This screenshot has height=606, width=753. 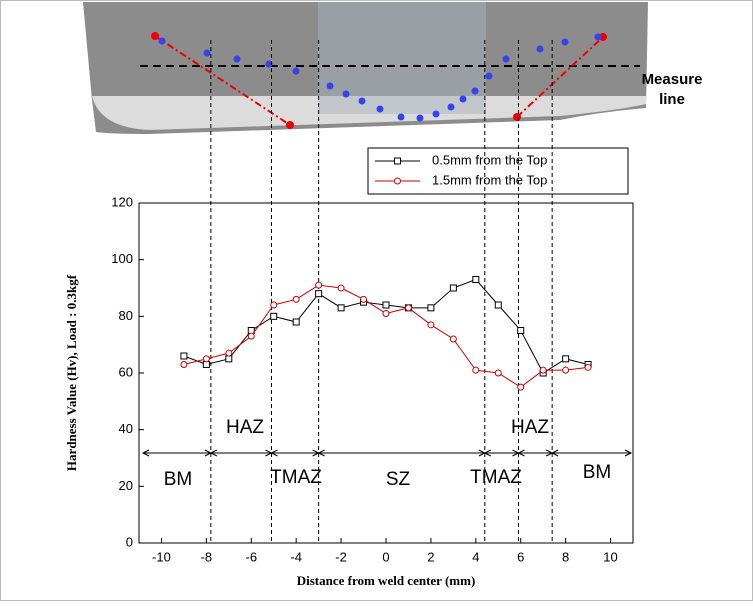 What do you see at coordinates (341, 556) in the screenshot?
I see `x-tick-label: -2` at bounding box center [341, 556].